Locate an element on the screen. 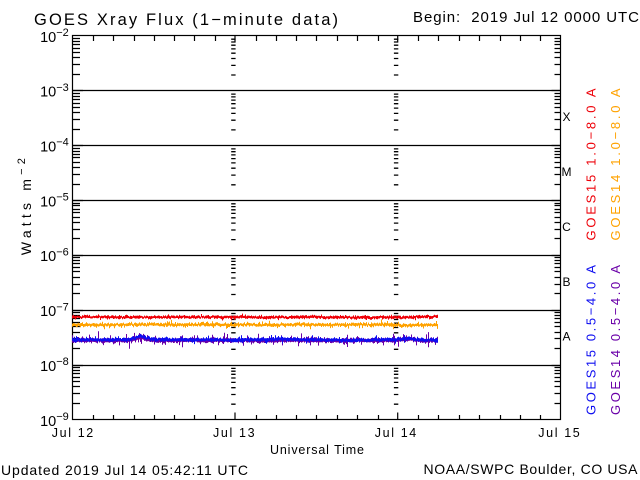 This screenshot has height=480, width=640. svg-text: C is located at coordinates (566, 227).